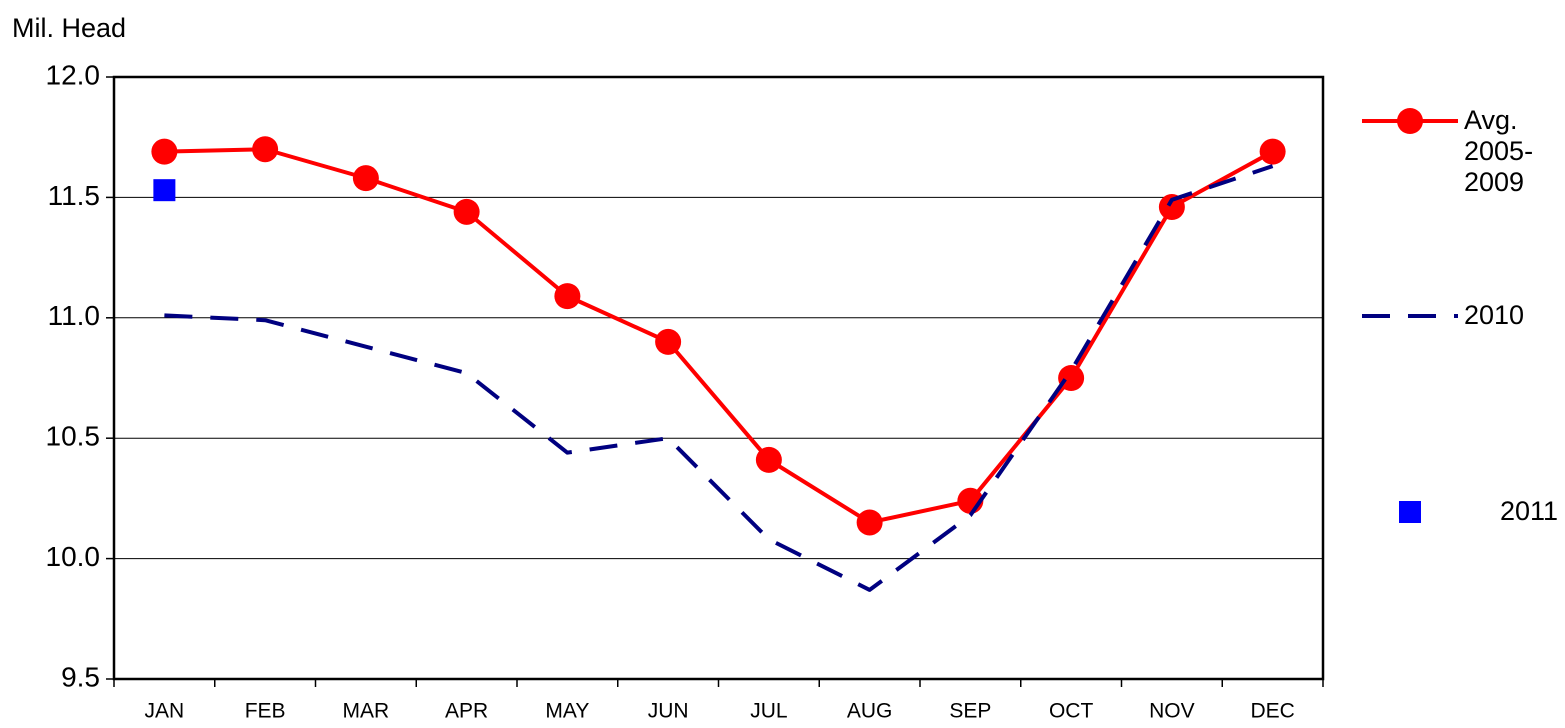  What do you see at coordinates (466, 711) in the screenshot?
I see `x-tick-label: APR` at bounding box center [466, 711].